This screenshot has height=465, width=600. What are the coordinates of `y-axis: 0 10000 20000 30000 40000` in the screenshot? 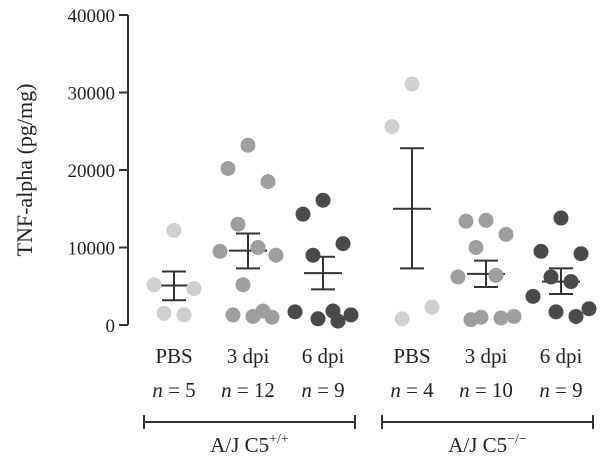 It's located at (98, 171).